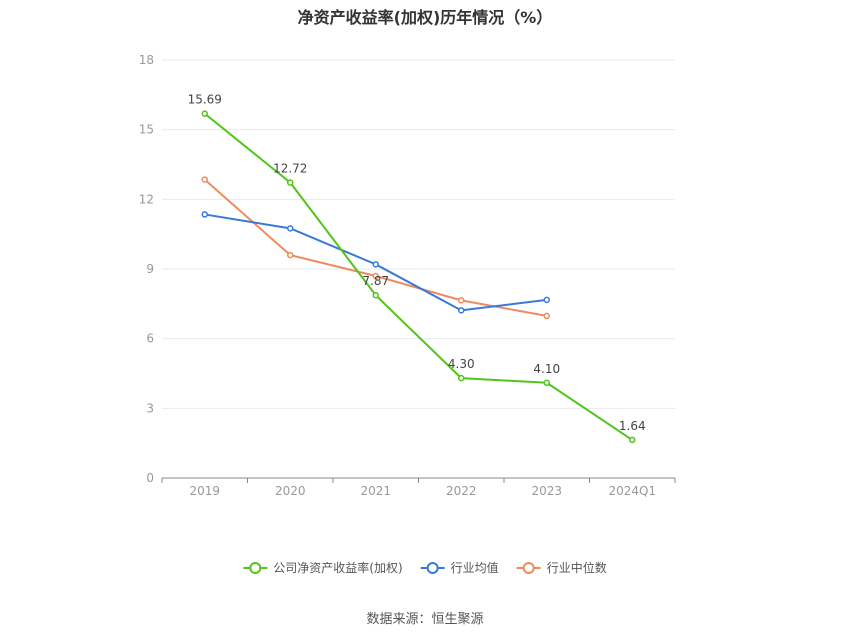  What do you see at coordinates (546, 369) in the screenshot?
I see `data-label: 4.10` at bounding box center [546, 369].